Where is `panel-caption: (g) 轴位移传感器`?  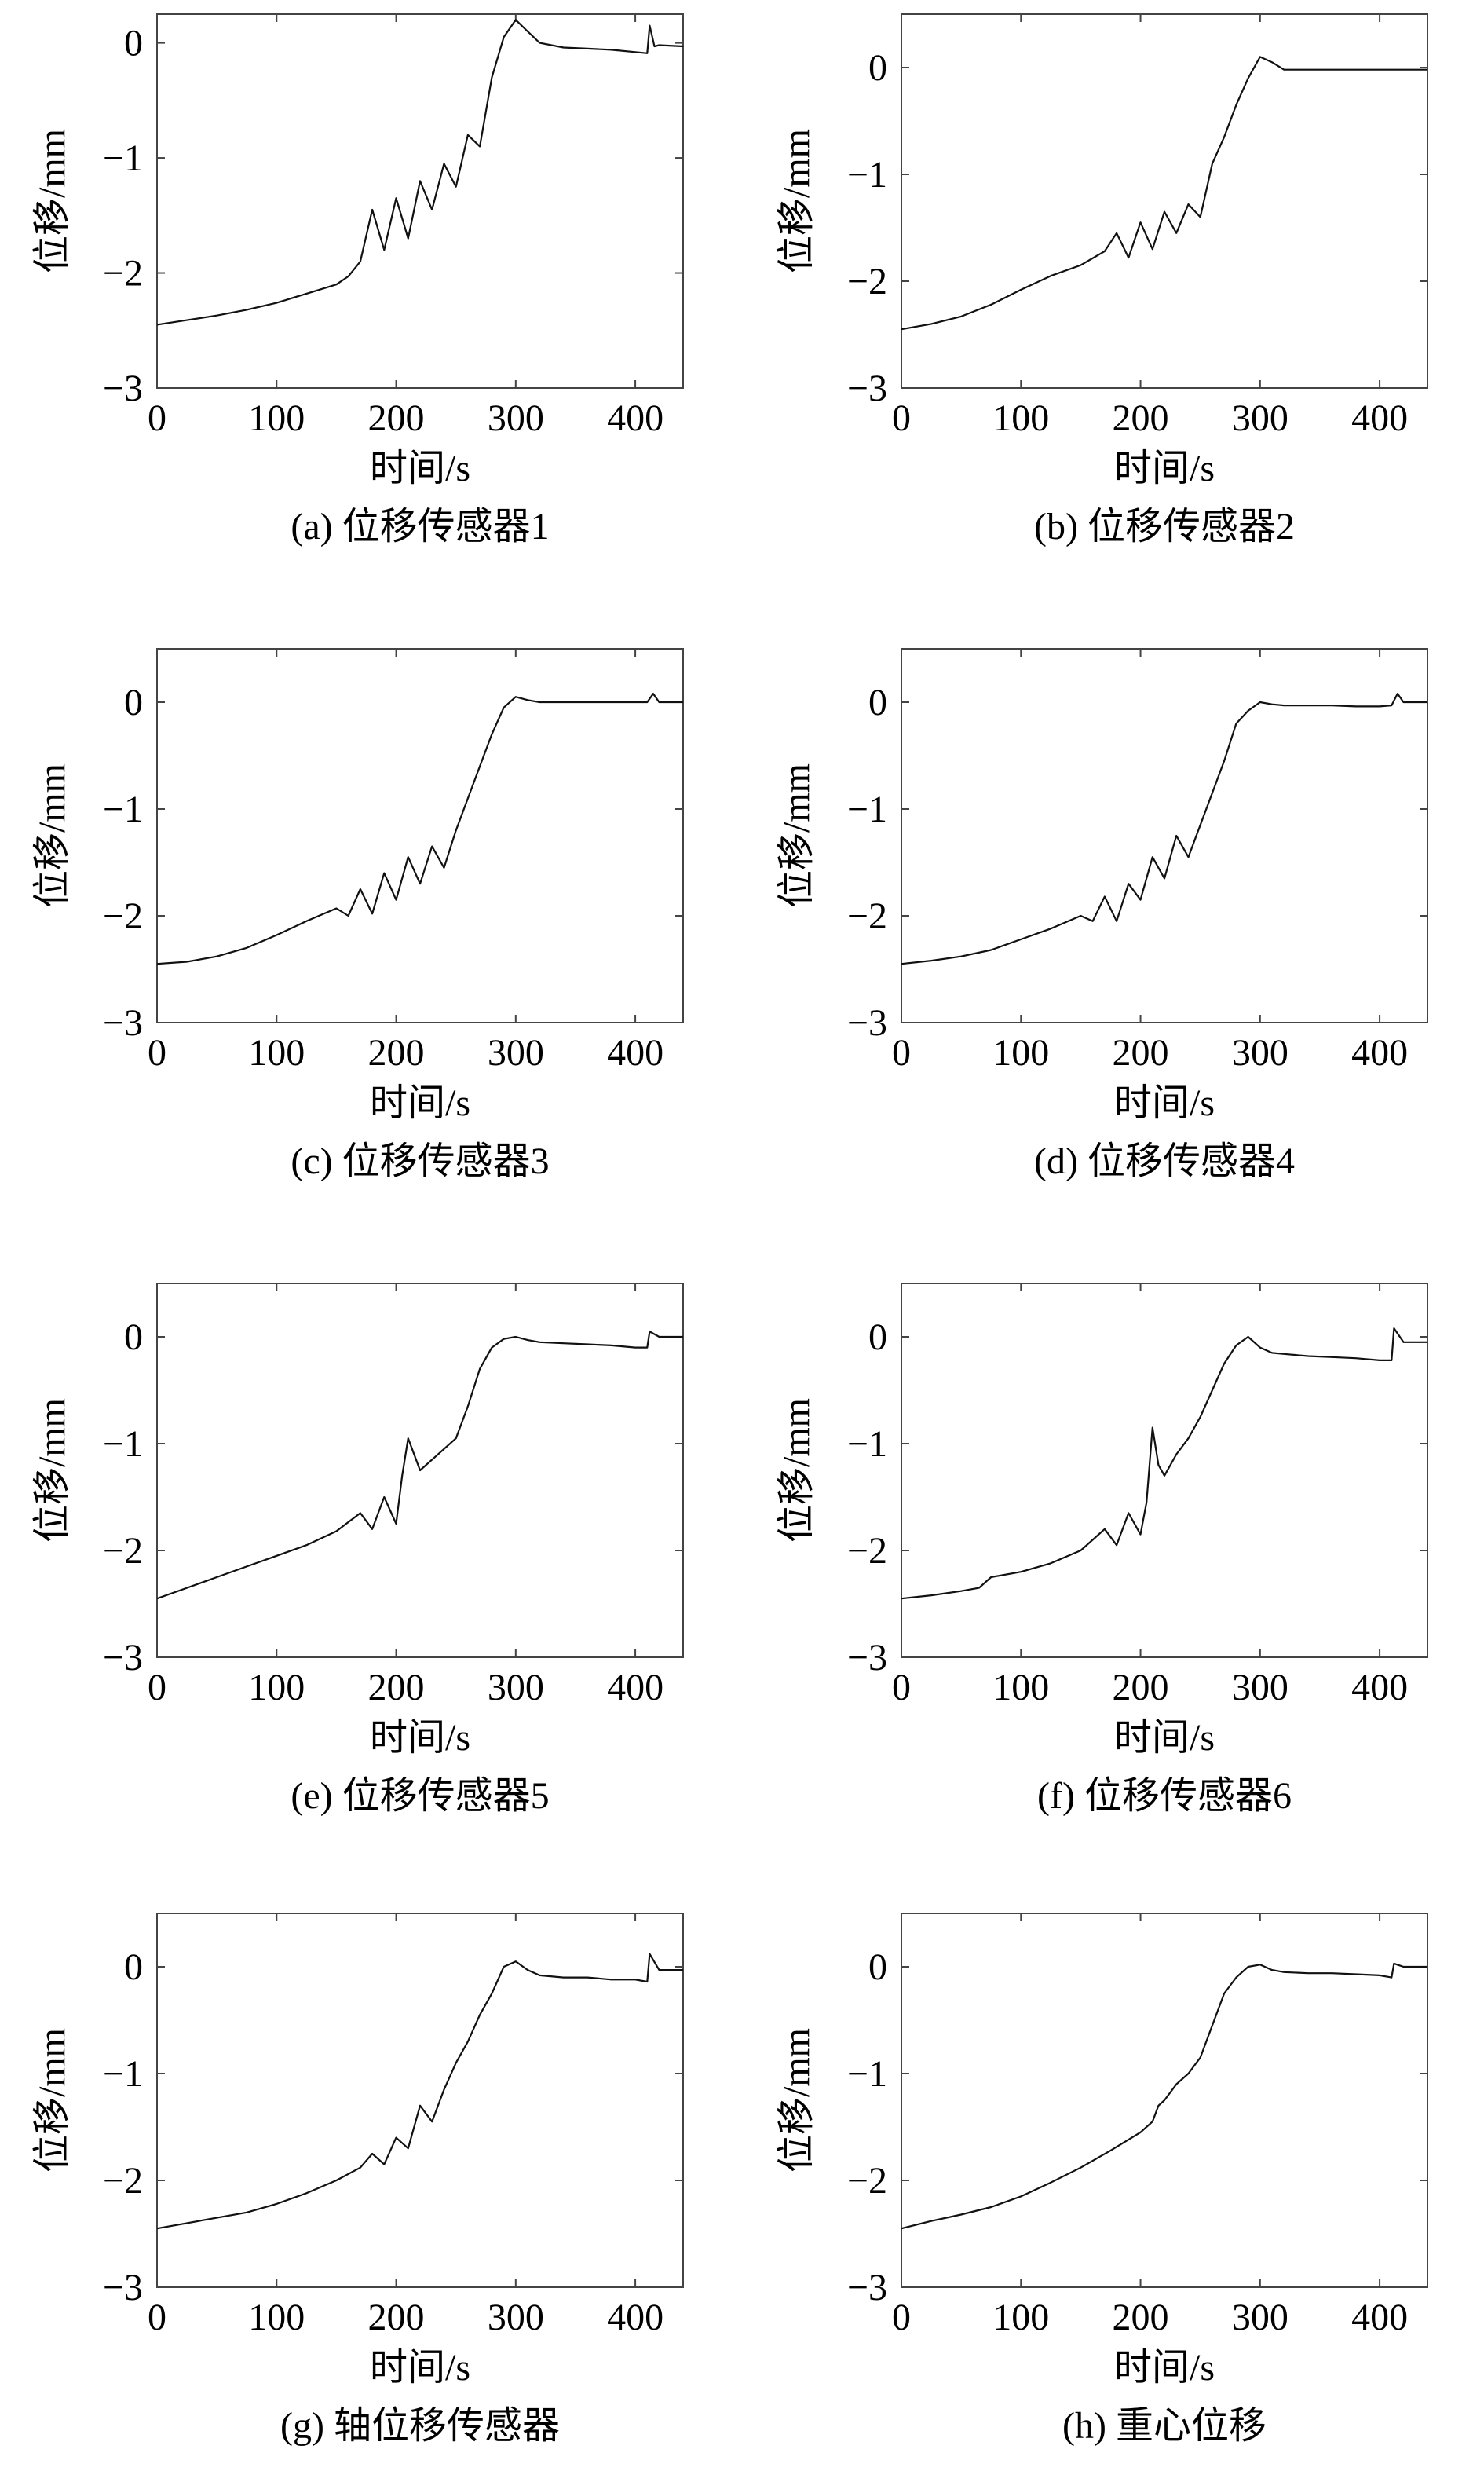
panel-caption: (g) 轴位移传感器 is located at coordinates (420, 2426).